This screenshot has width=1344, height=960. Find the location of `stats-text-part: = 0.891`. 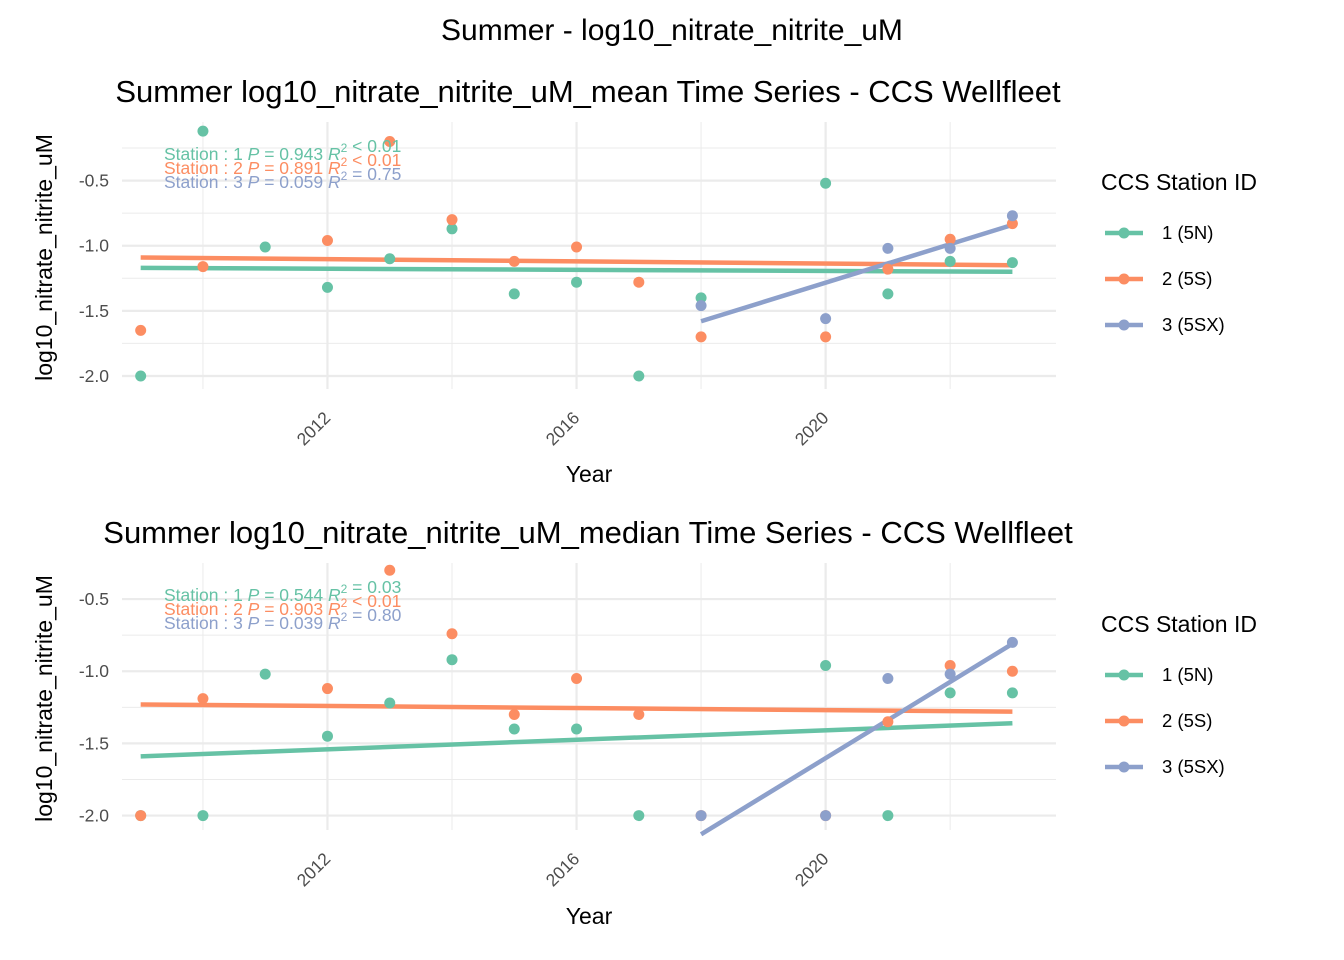

stats-text-part: = 0.891 is located at coordinates (293, 168).